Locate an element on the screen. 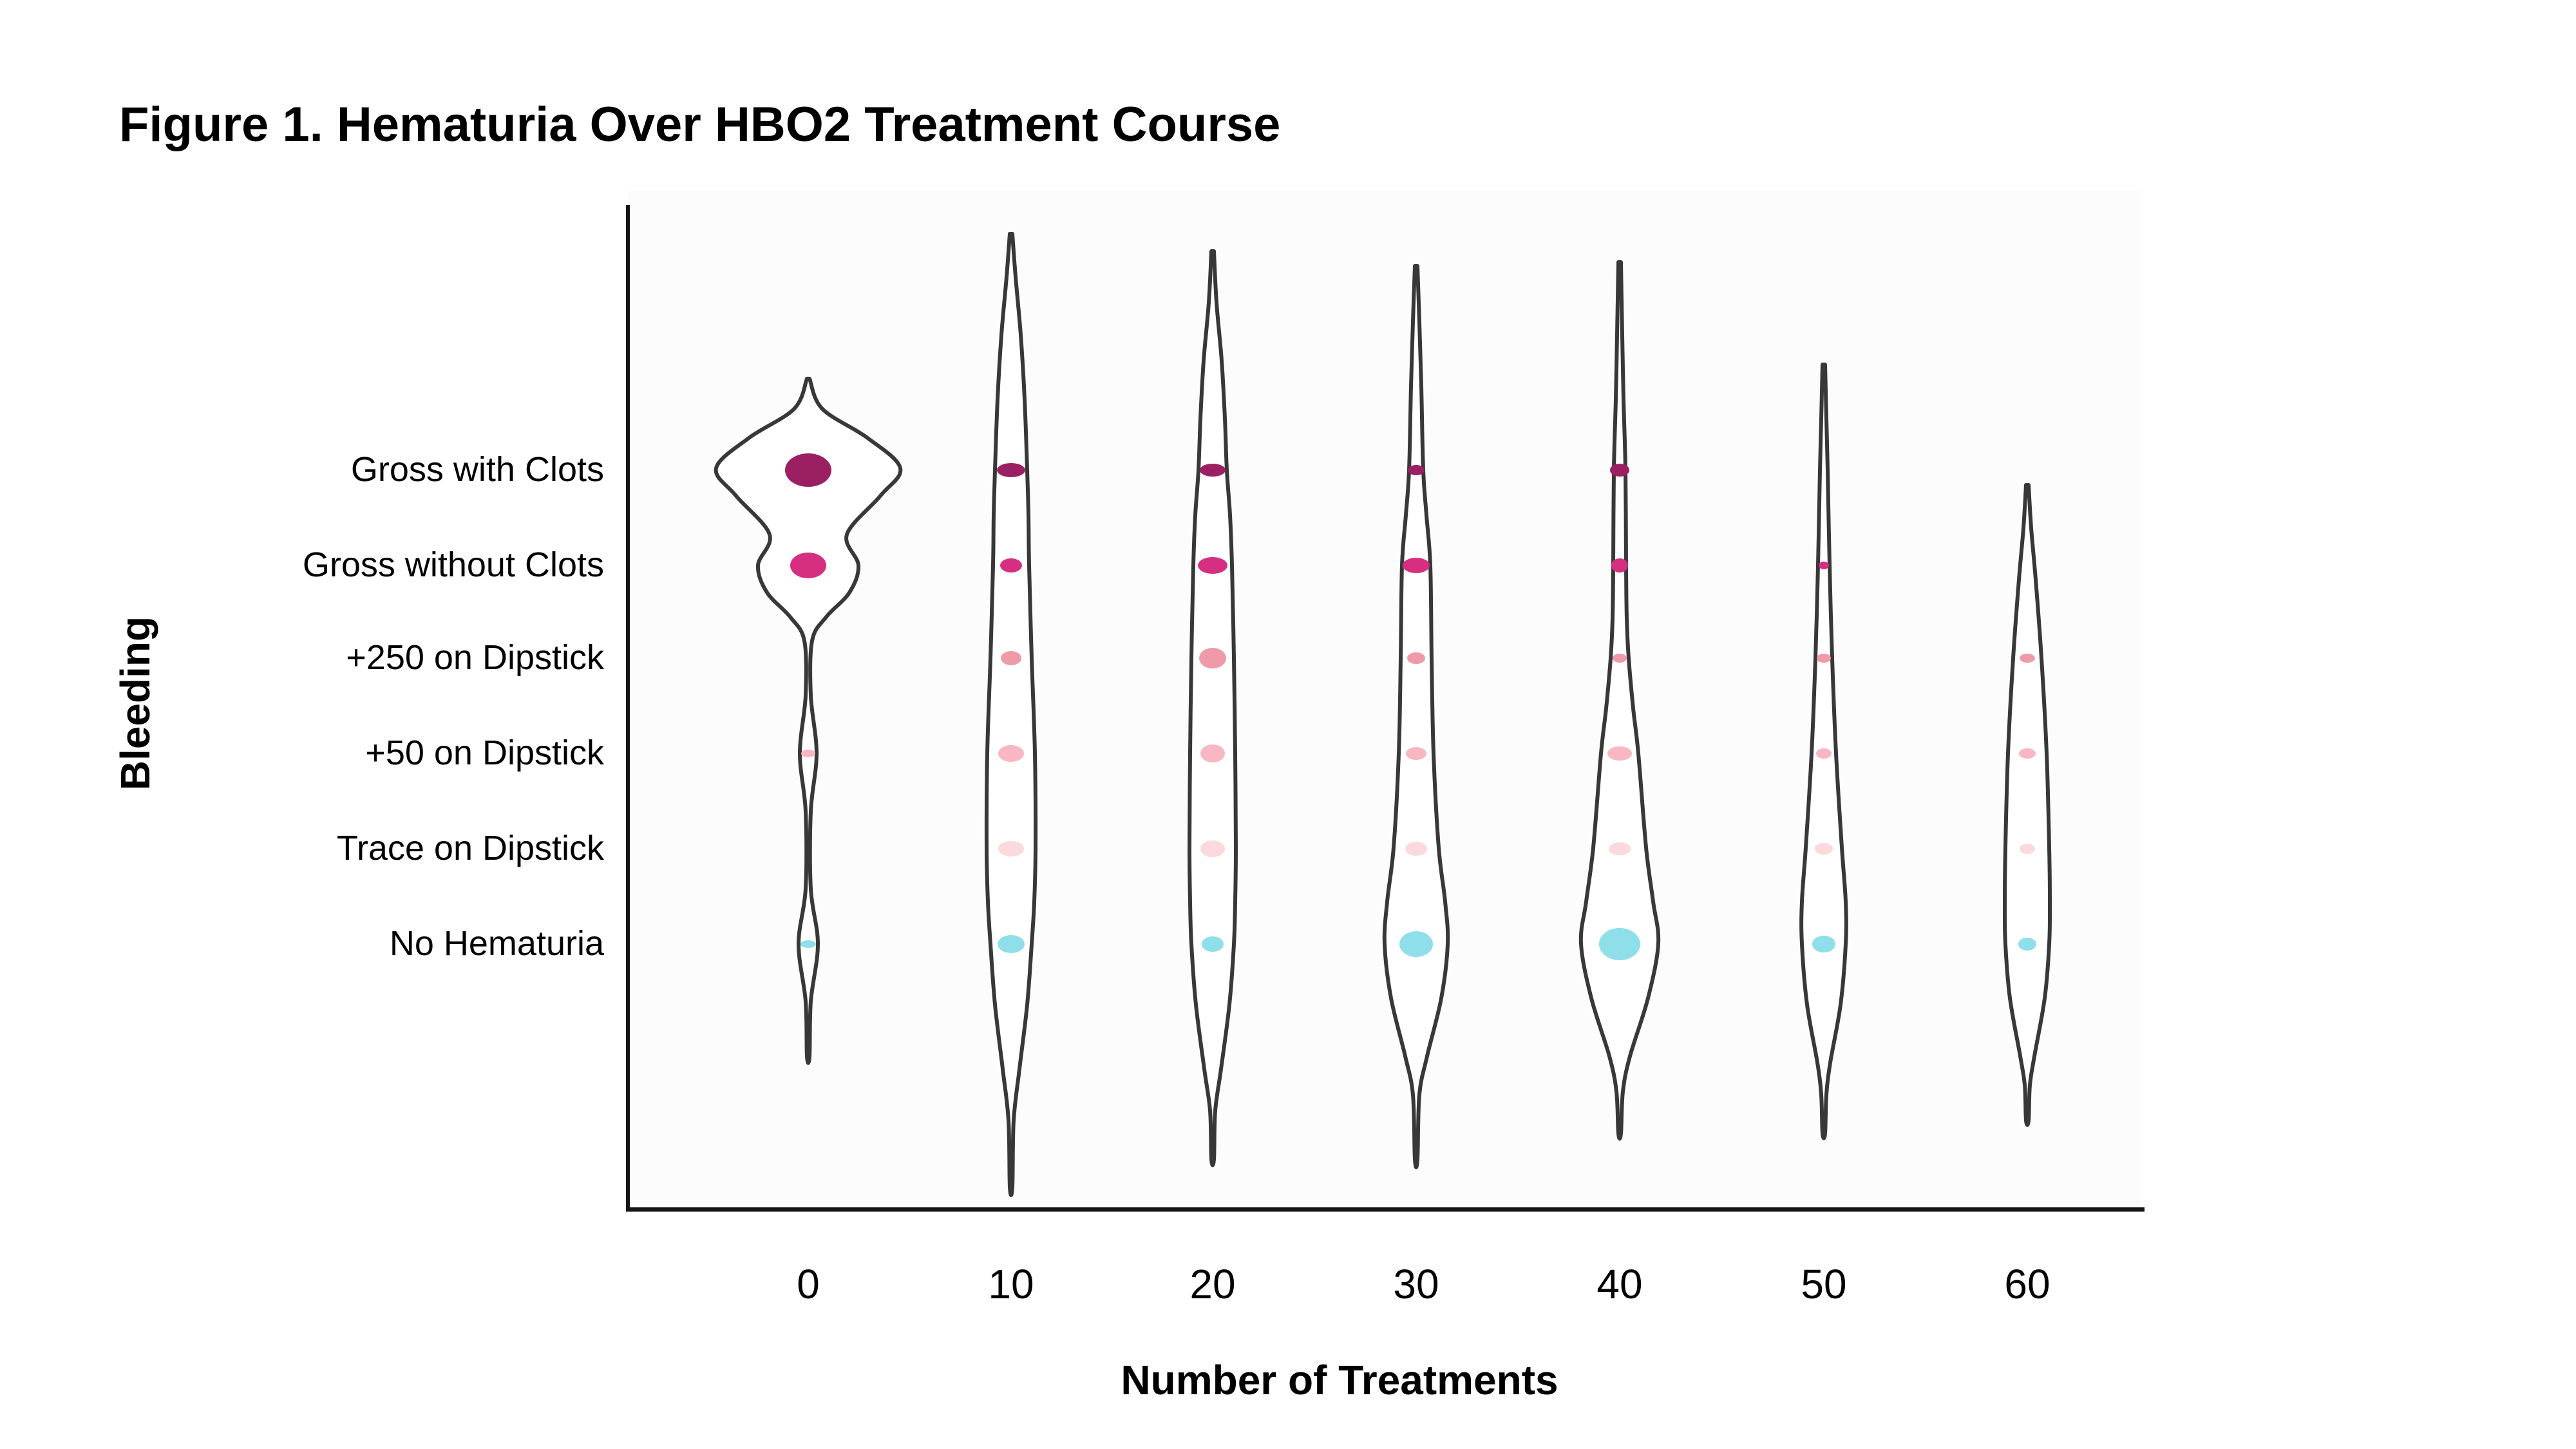  dot-10-none is located at coordinates (1011, 944).